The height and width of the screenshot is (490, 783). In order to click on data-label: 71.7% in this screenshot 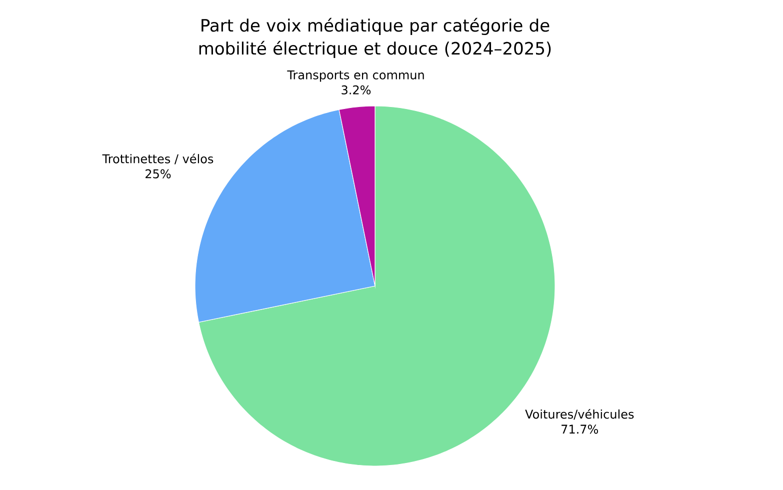, I will do `click(580, 429)`.